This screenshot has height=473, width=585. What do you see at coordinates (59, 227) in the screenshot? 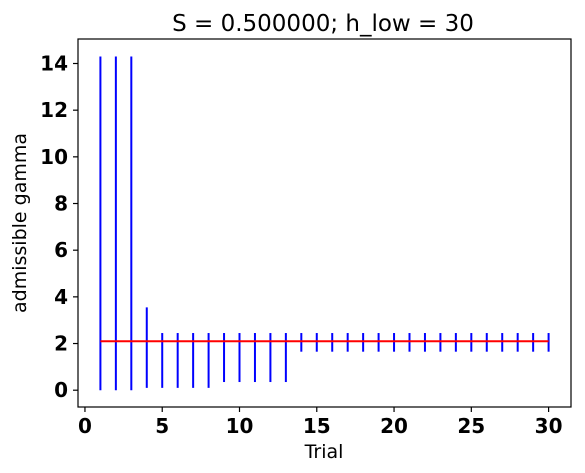
I see `y-axis: 0 2 4 6 8 10 12 14` at bounding box center [59, 227].